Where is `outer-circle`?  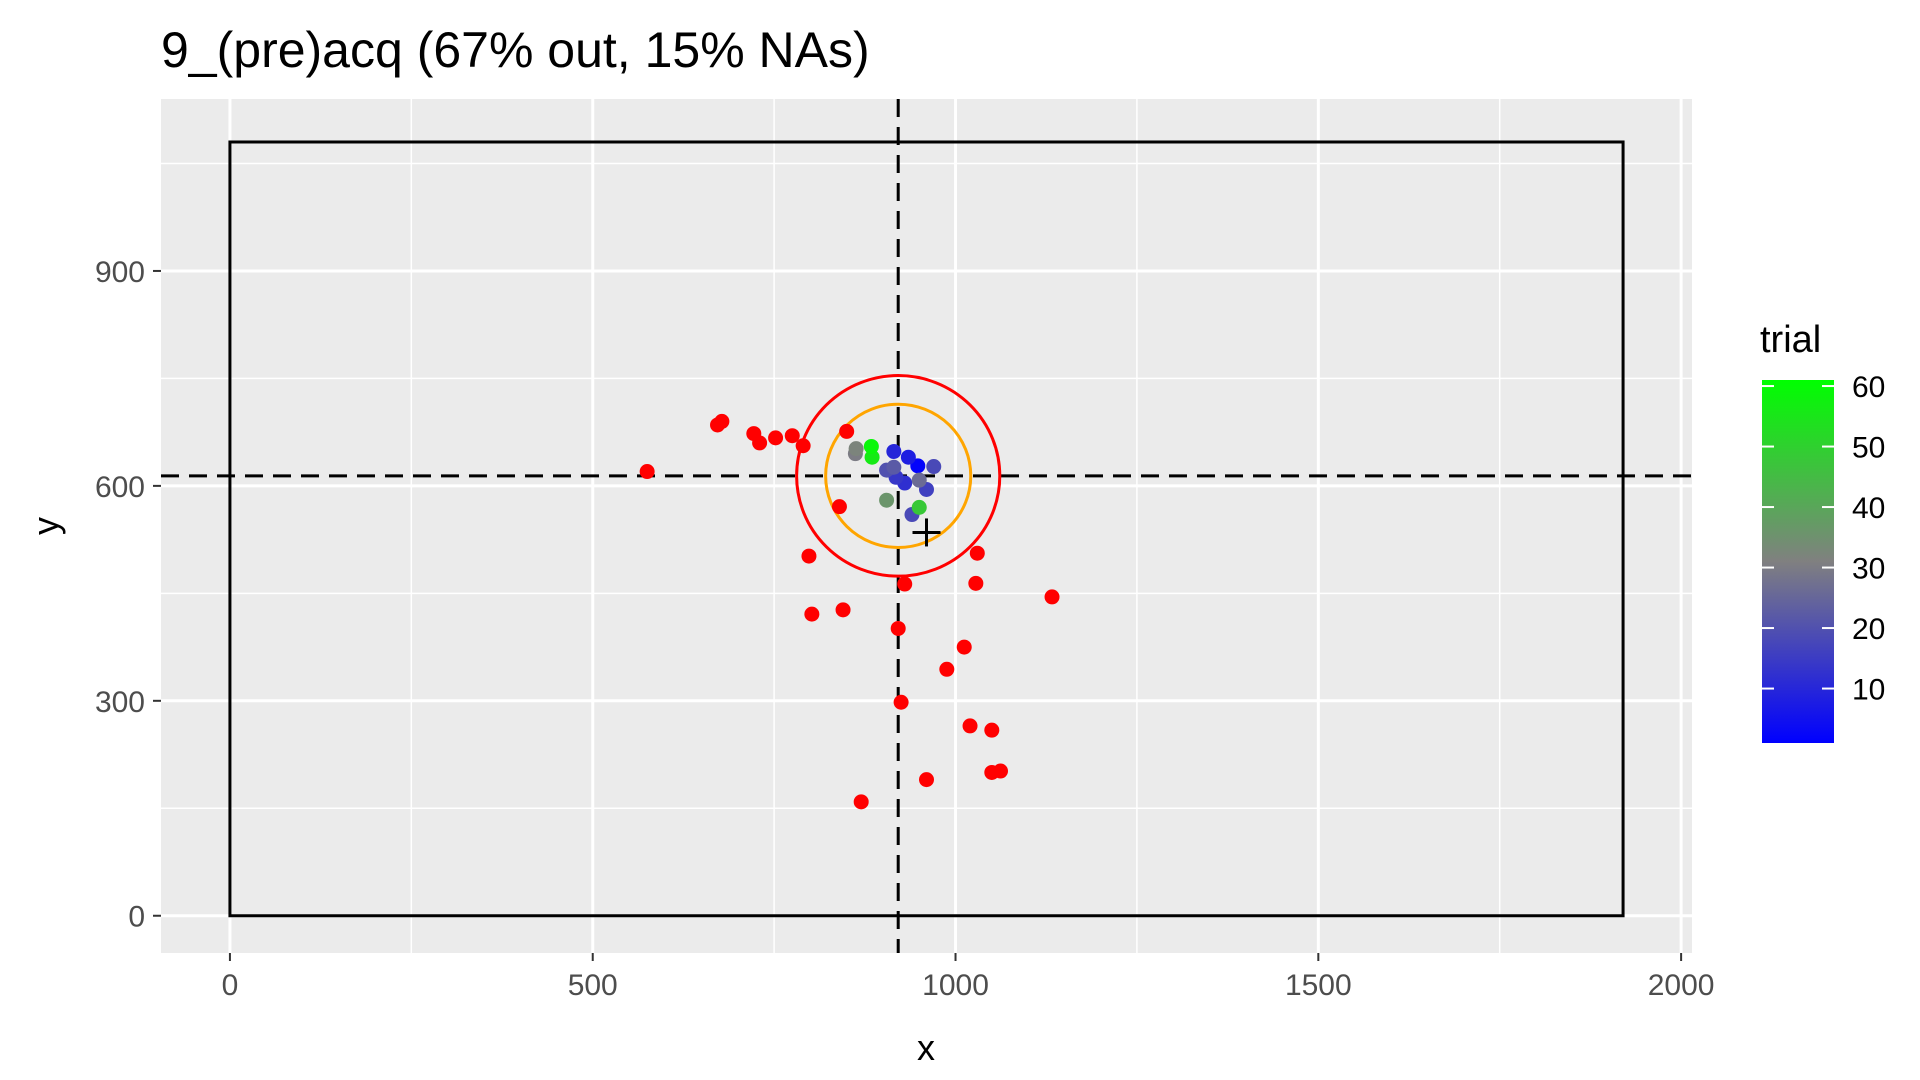 outer-circle is located at coordinates (898, 476).